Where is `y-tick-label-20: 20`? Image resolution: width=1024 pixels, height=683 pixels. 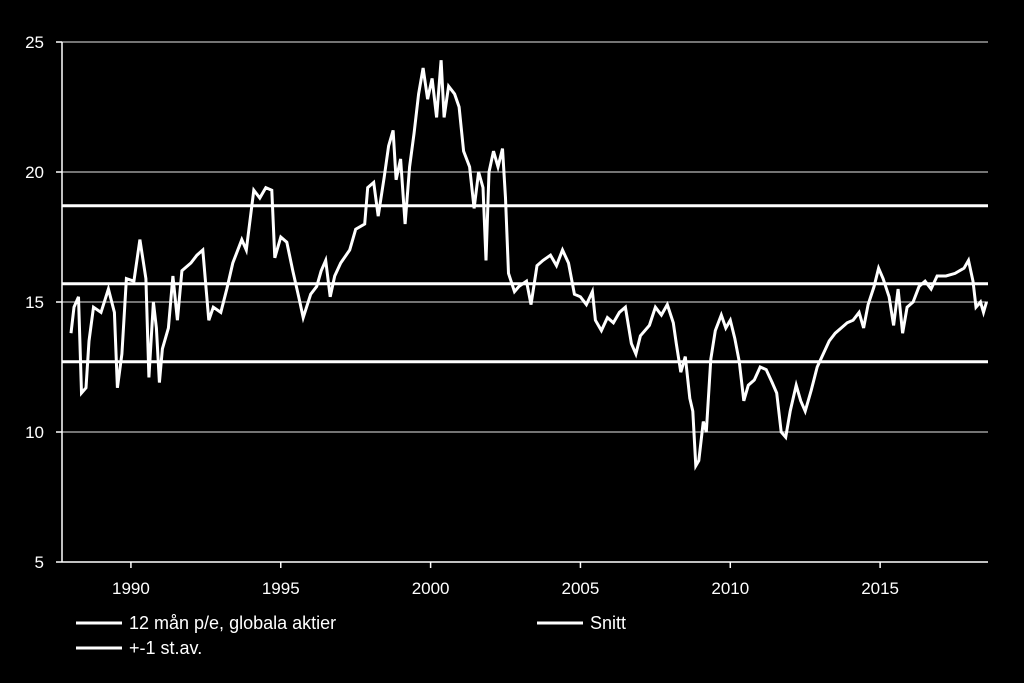
y-tick-label-20: 20 is located at coordinates (34, 172).